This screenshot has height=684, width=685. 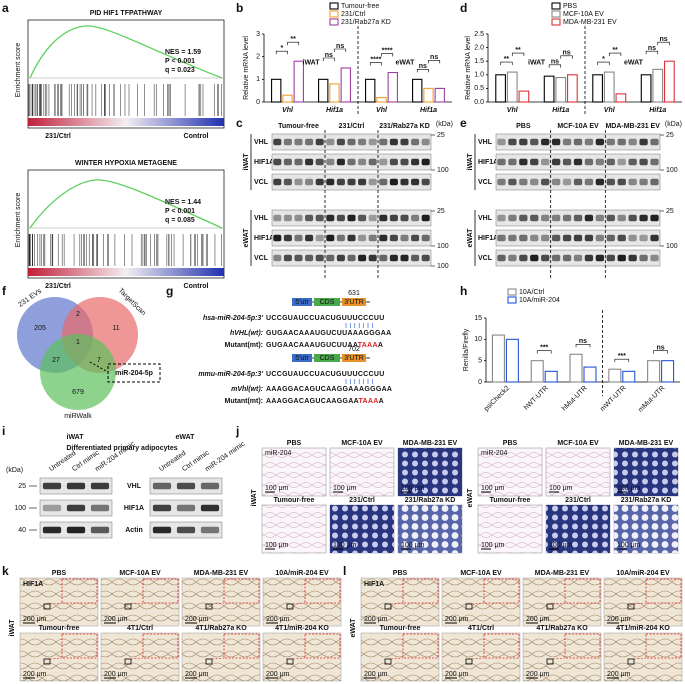 I want to click on set-label: miRWalk, so click(x=78, y=416).